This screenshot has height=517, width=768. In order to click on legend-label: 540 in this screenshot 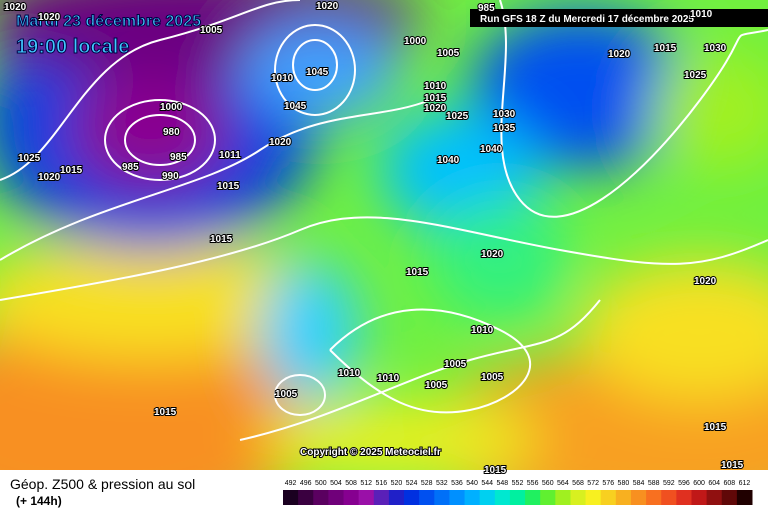, I will do `click(472, 483)`.